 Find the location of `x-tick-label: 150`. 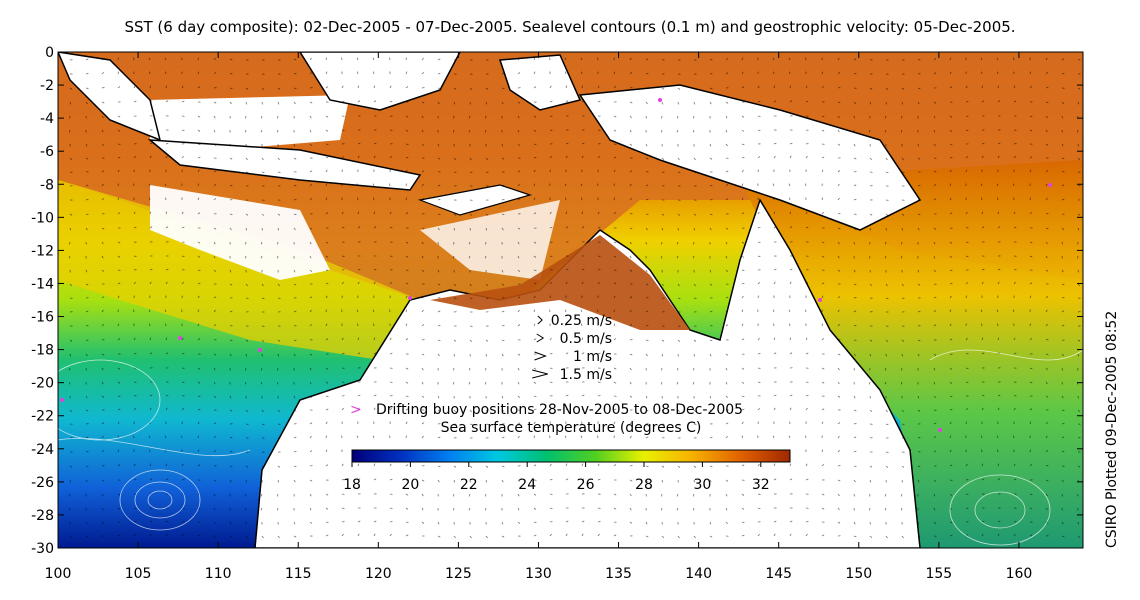

x-tick-label: 150 is located at coordinates (858, 574).